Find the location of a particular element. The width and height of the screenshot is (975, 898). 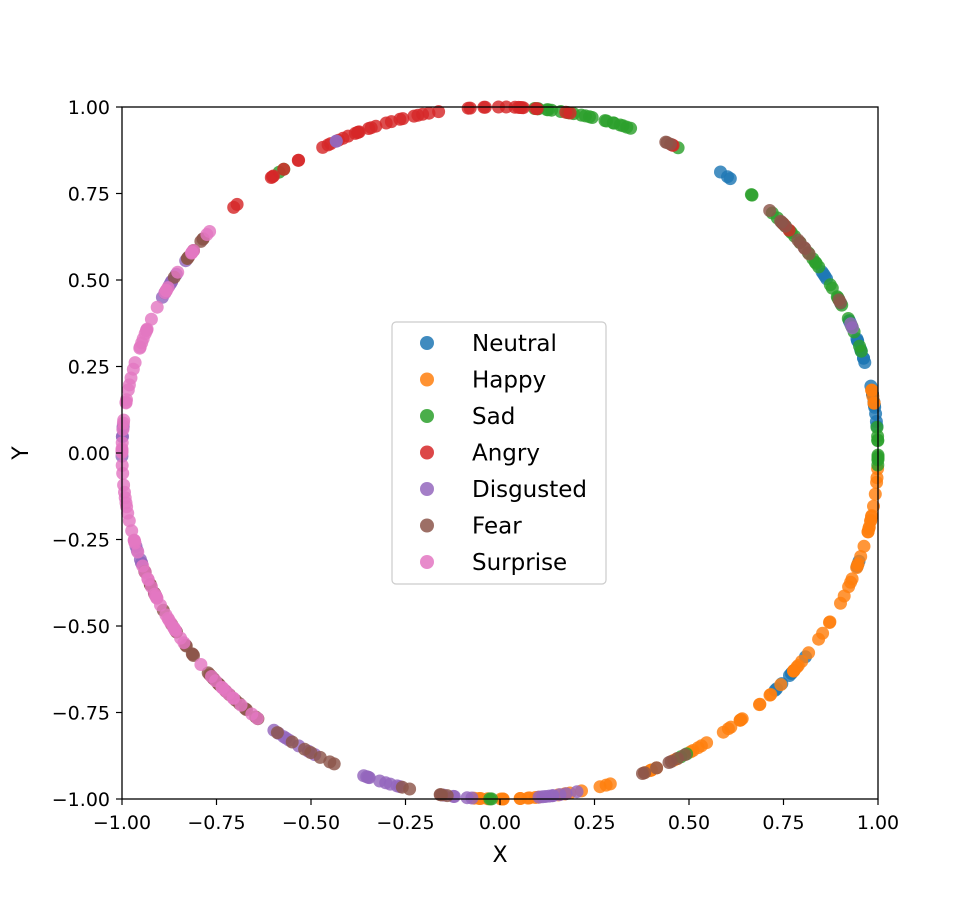

x-tick-label: 1.00 is located at coordinates (878, 823).